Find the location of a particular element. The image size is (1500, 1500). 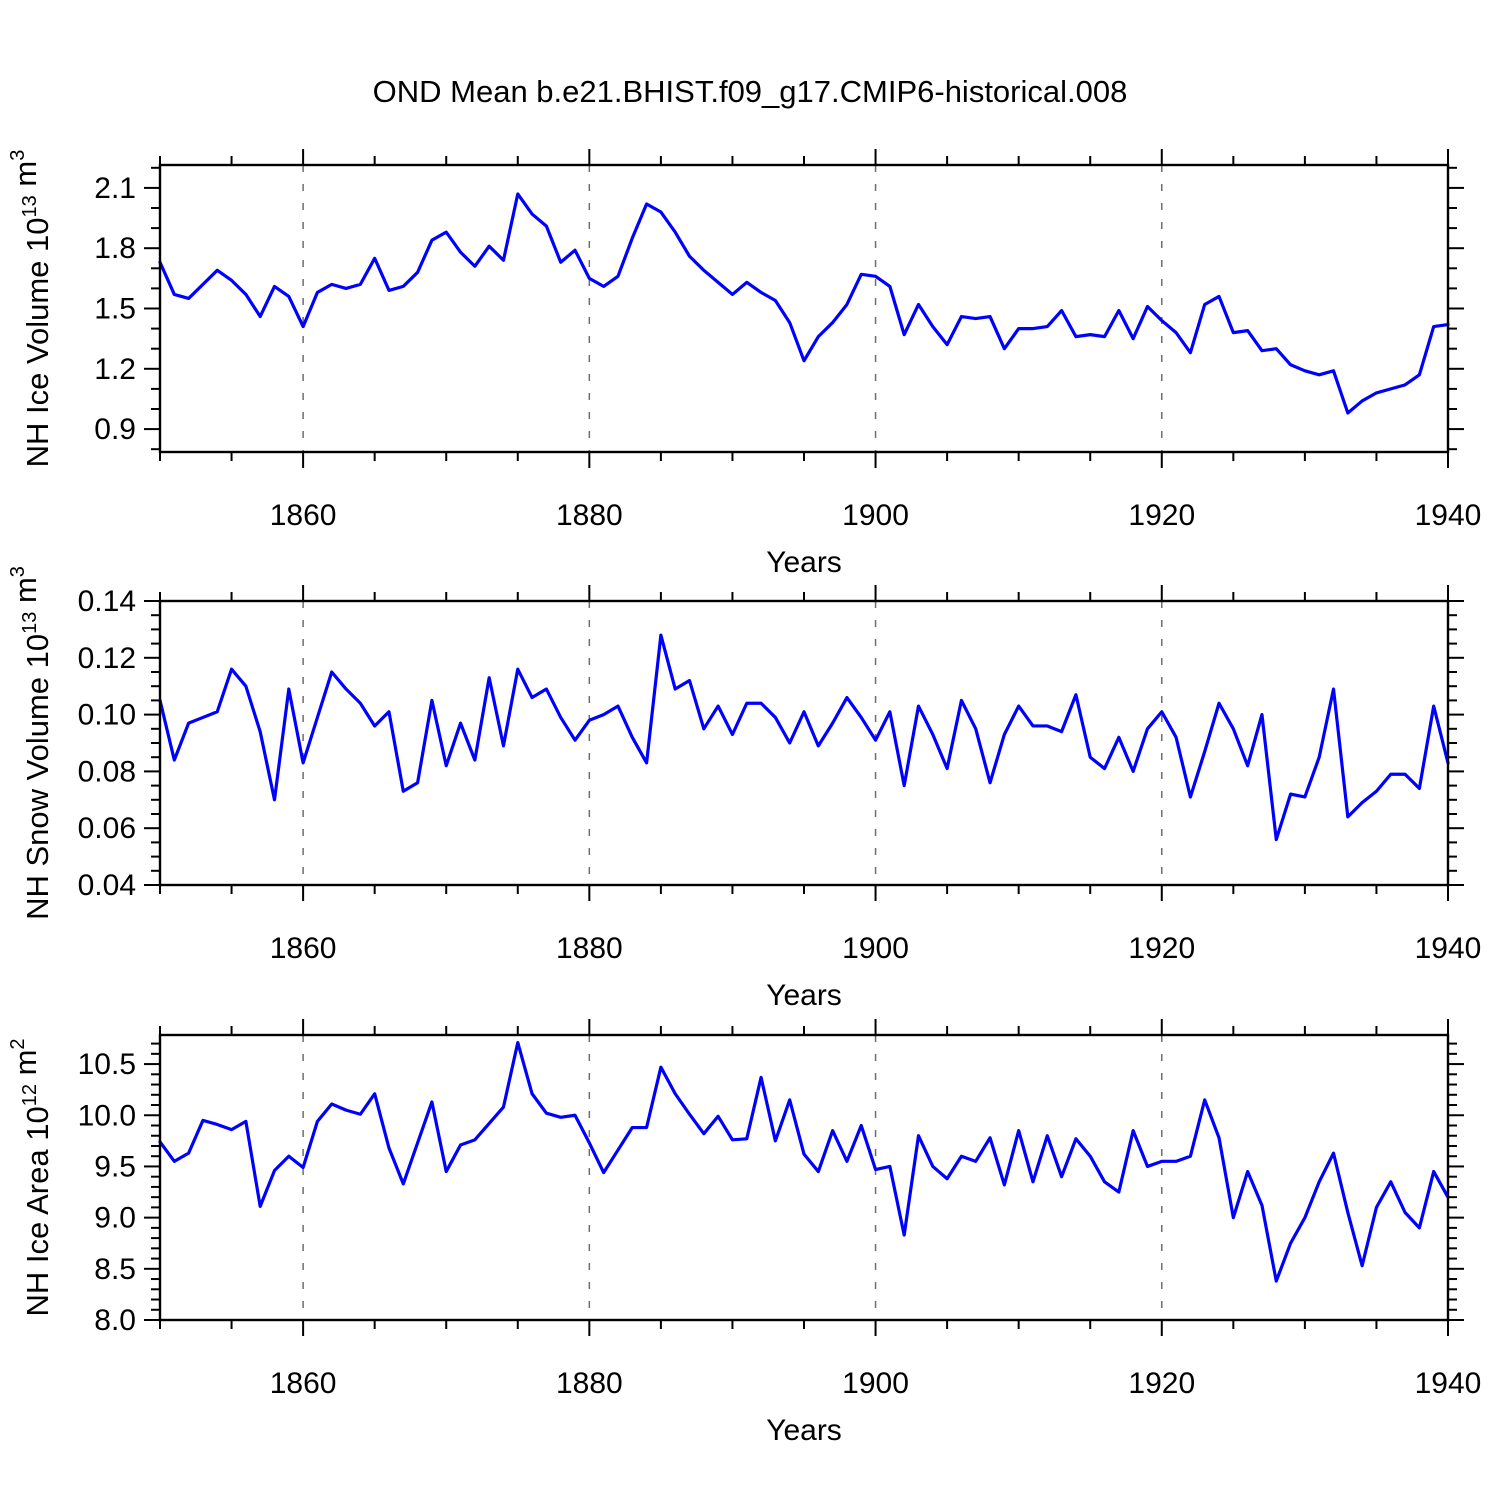

series-line-nh-ice-volume is located at coordinates (804, 303).